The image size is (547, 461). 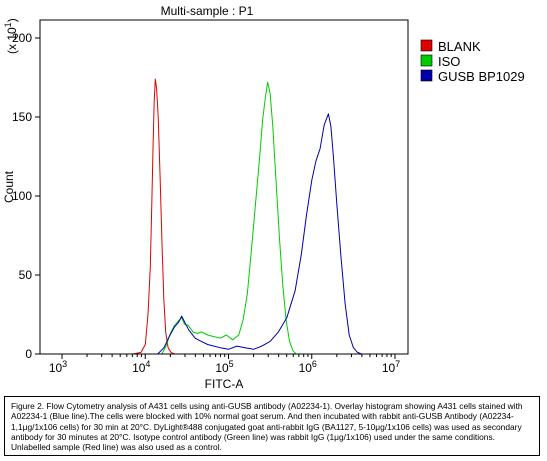 I want to click on y-tick-label: 150, so click(x=22, y=117).